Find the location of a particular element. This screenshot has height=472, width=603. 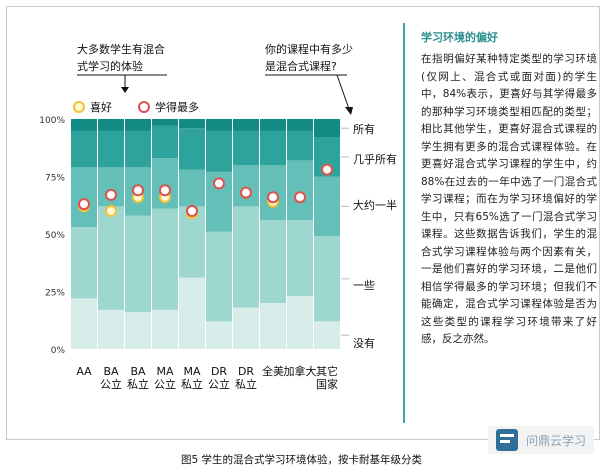

y-tick-label: 25% is located at coordinates (55, 294).